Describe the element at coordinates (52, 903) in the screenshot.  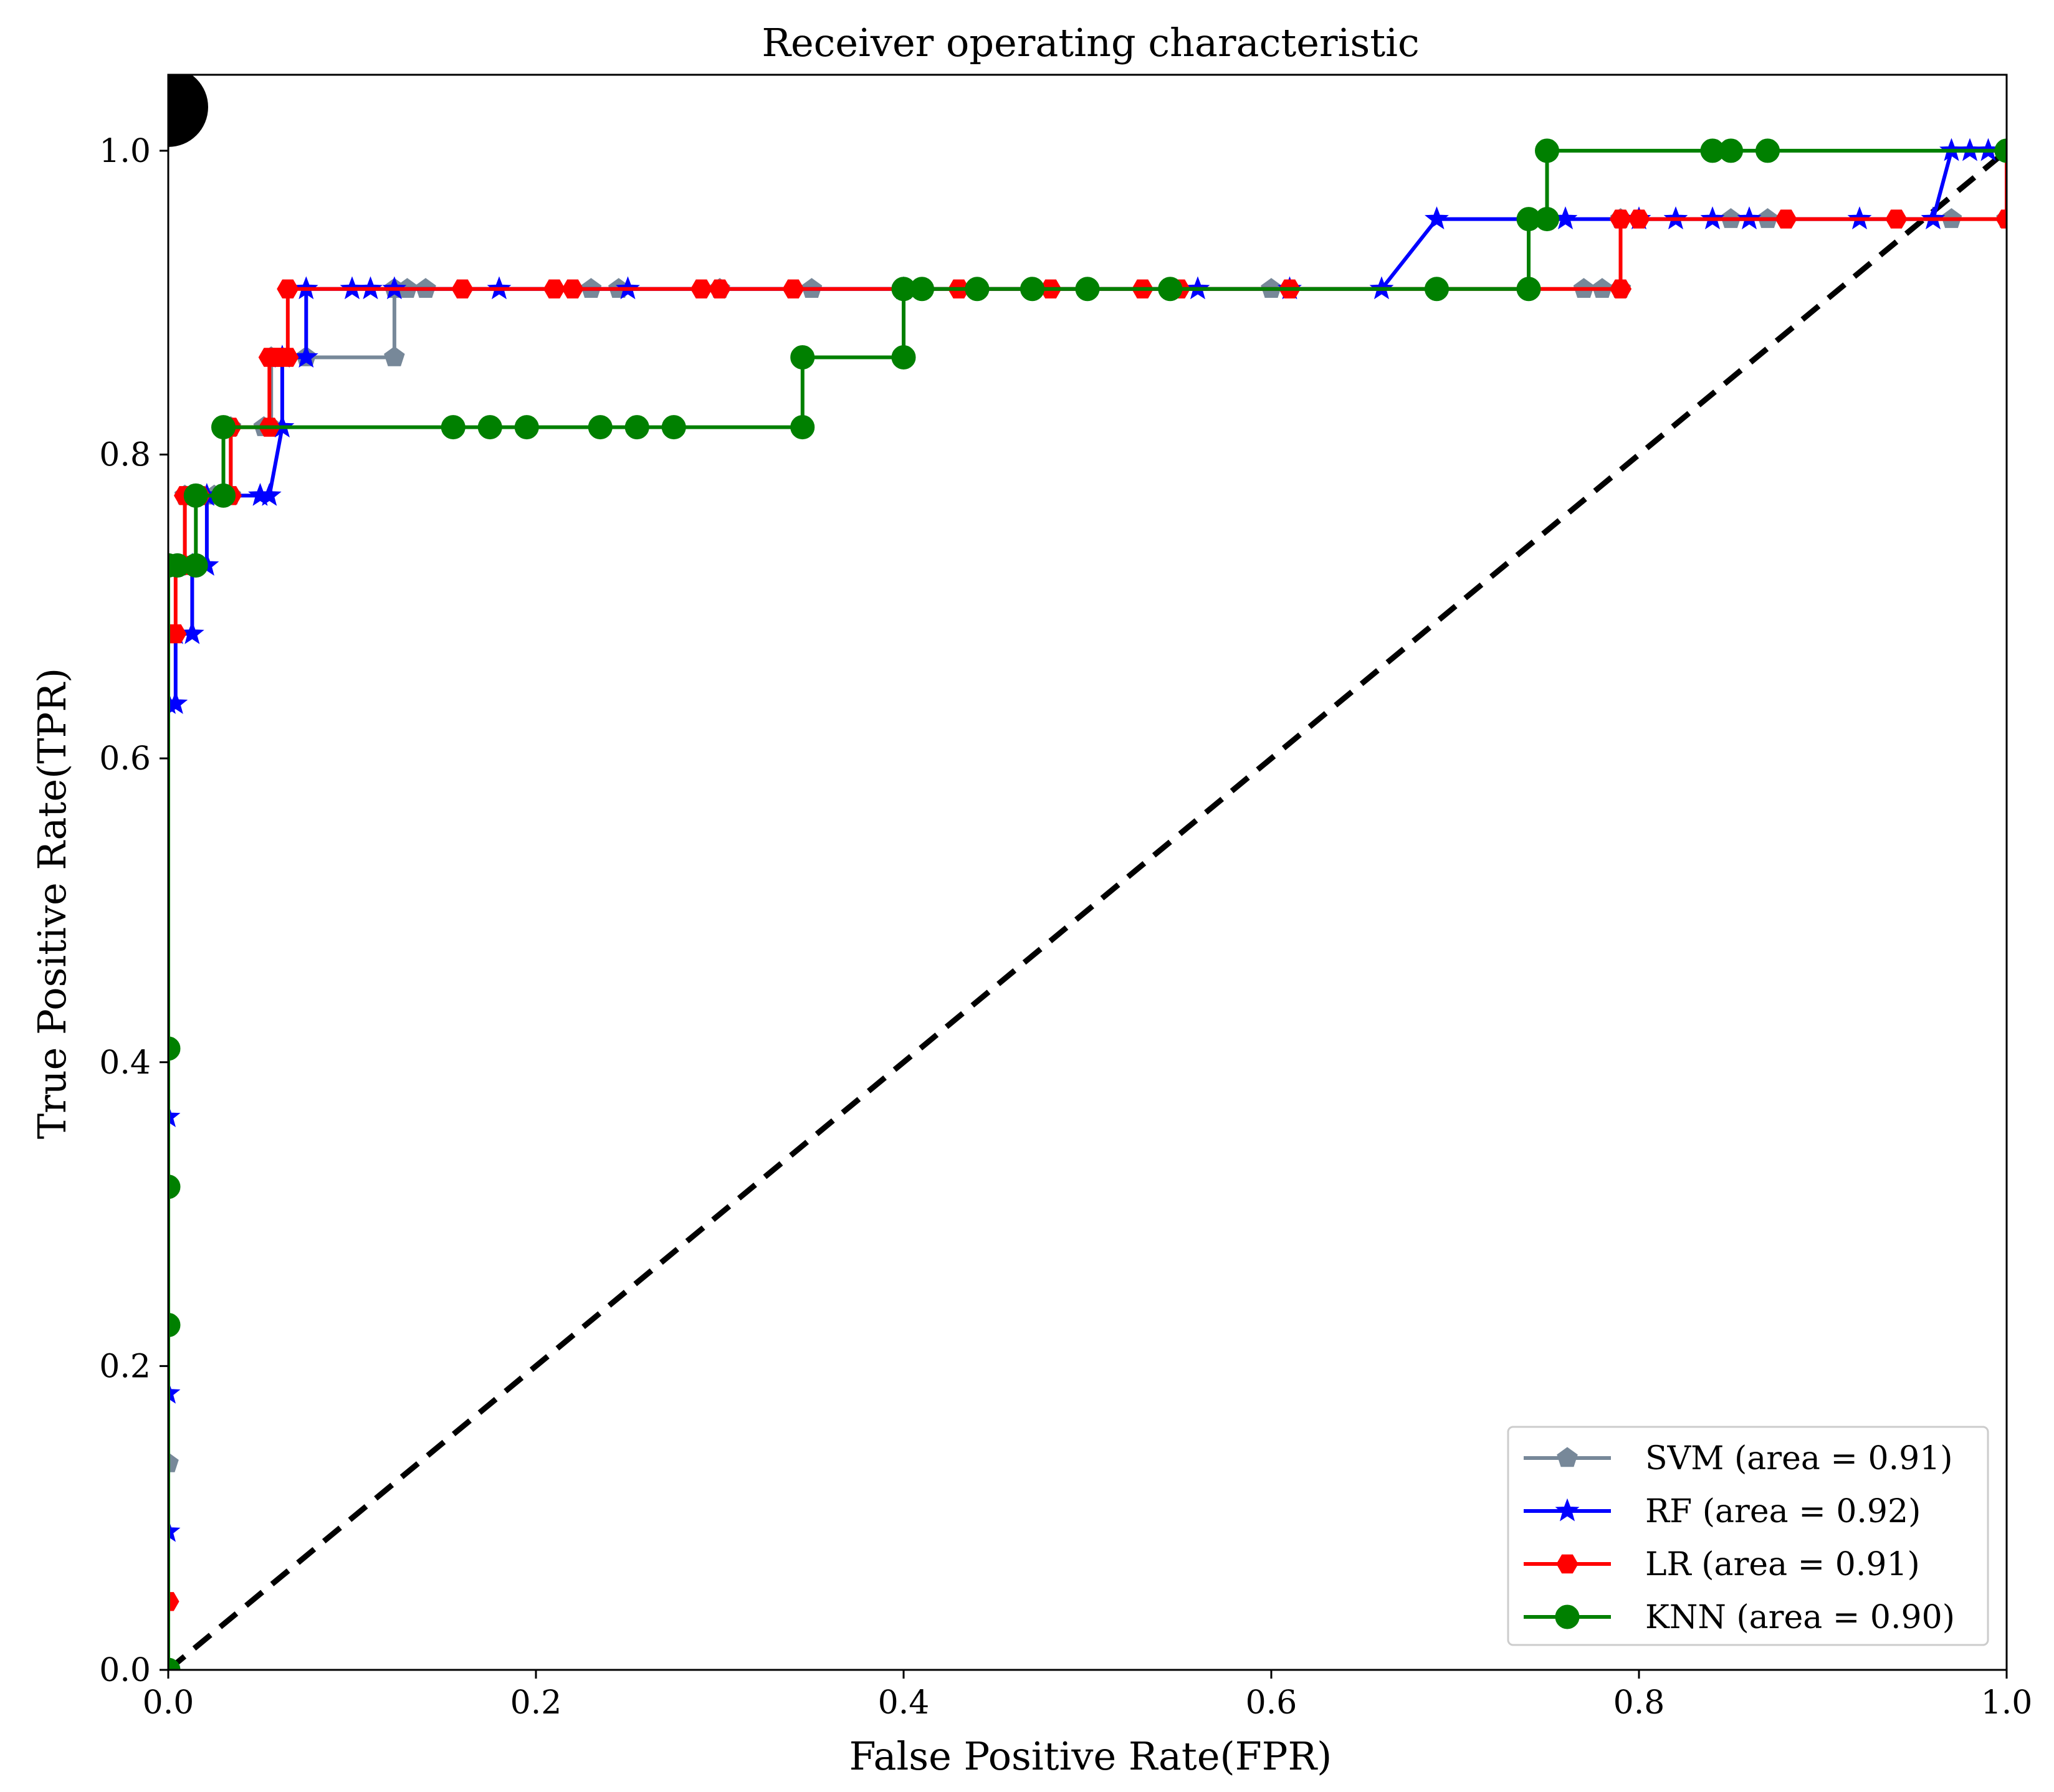
I see `y-axis-label: True Positive Rate(TPR)` at that location.